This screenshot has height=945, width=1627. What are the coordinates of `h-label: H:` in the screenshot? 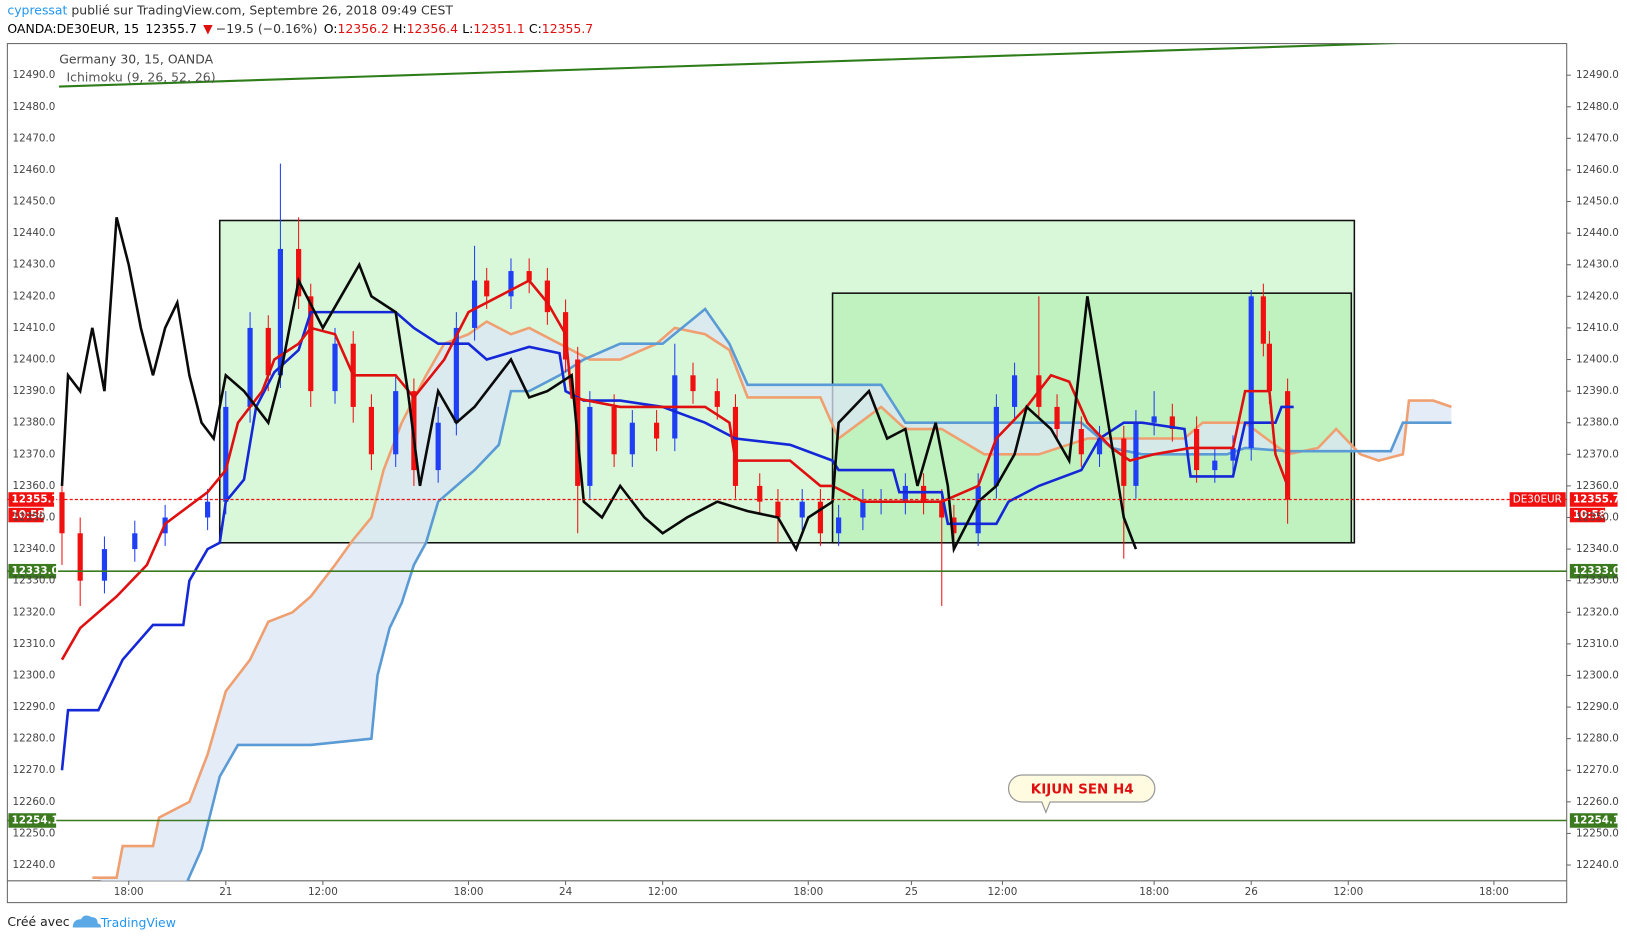 It's located at (400, 28).